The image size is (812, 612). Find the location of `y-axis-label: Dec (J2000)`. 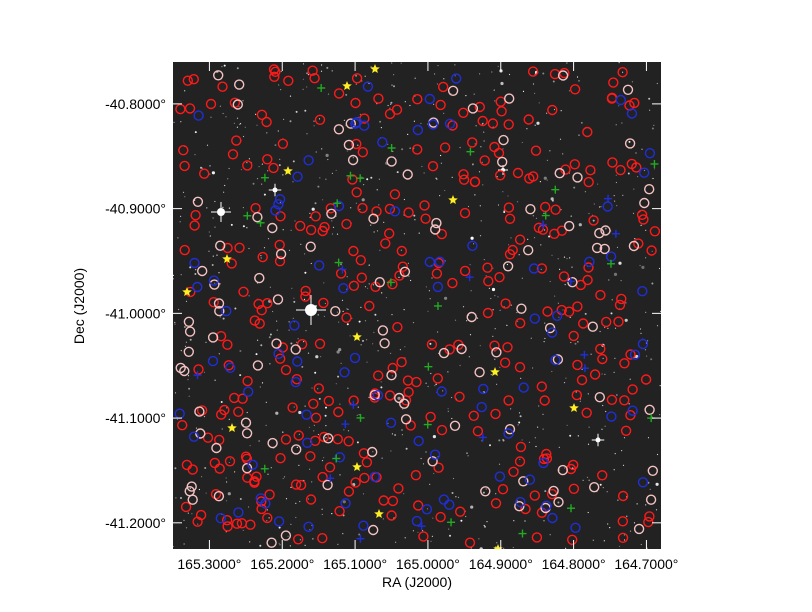

y-axis-label: Dec (J2000) is located at coordinates (79, 306).